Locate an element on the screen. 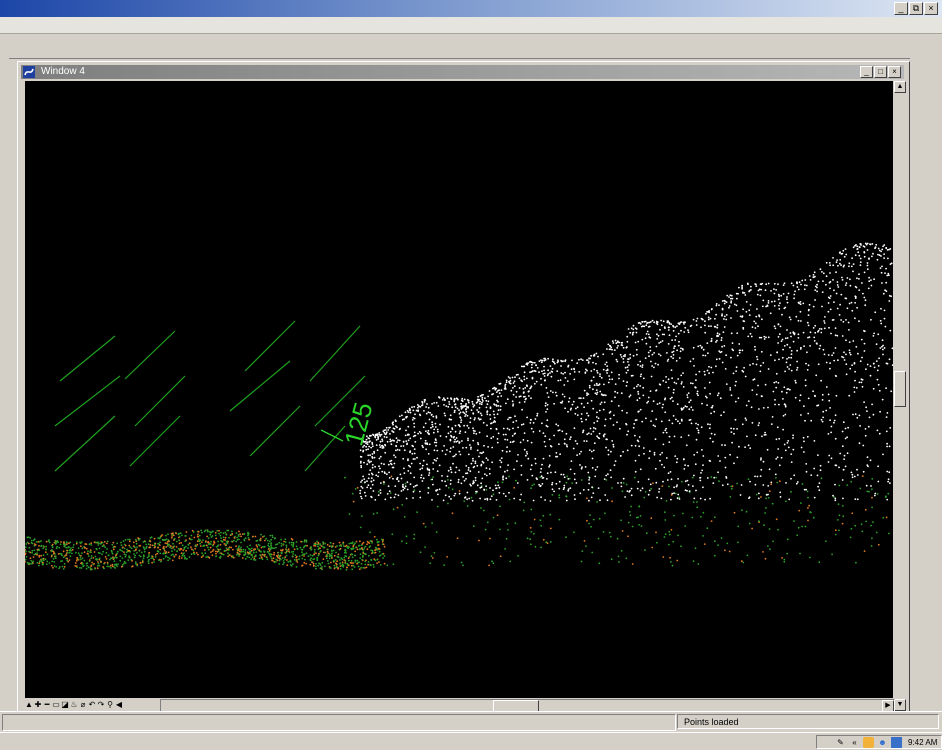 The width and height of the screenshot is (942, 750). view-controls: ▲ ✚ ━ ▭ ◪ ♨ ⌀ ↶ ↷ ⚲ ◀ is located at coordinates (92, 705).